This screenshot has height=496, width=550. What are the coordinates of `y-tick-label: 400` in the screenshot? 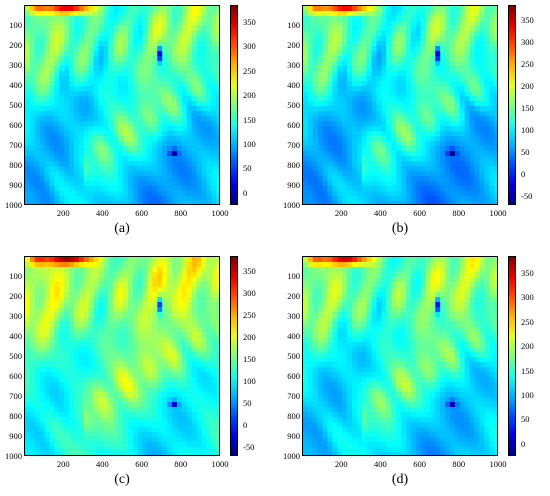 It's located at (15, 336).